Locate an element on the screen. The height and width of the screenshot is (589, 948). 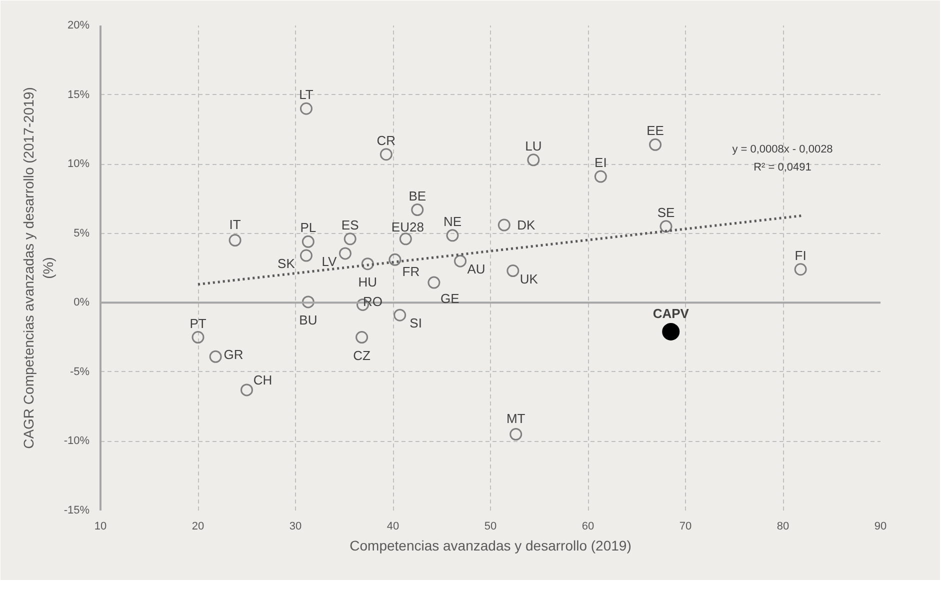
x-tick-label: 40 is located at coordinates (393, 526).